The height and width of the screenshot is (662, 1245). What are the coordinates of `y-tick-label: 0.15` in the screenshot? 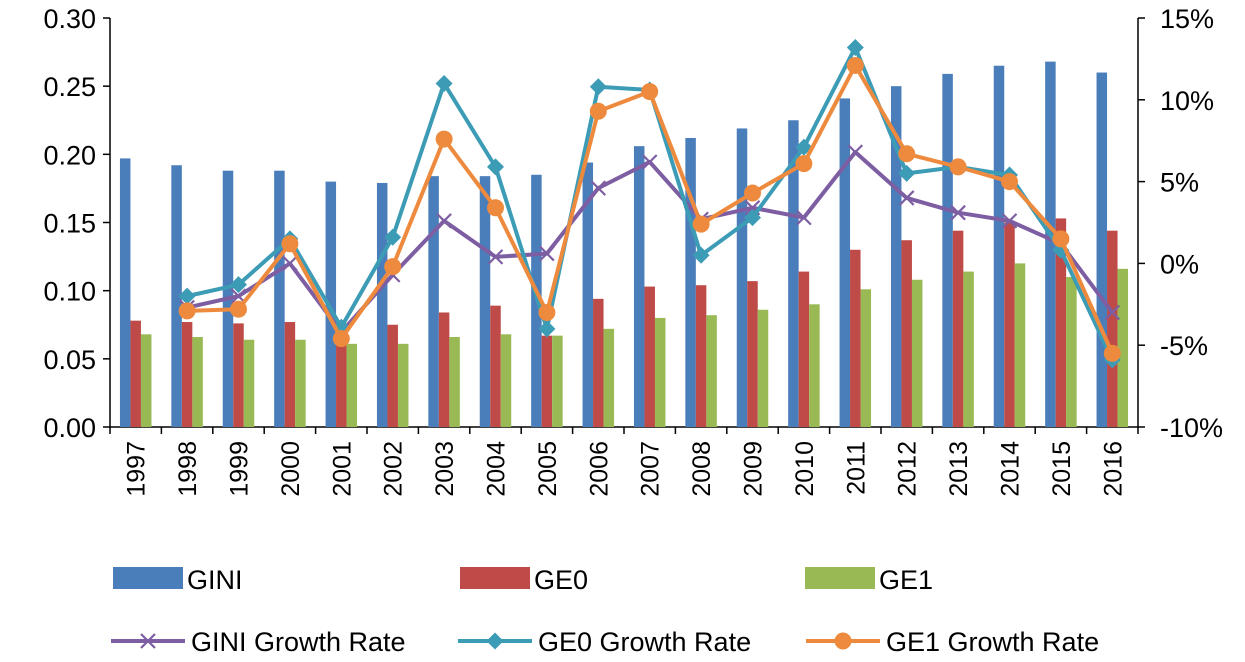 It's located at (69, 224).